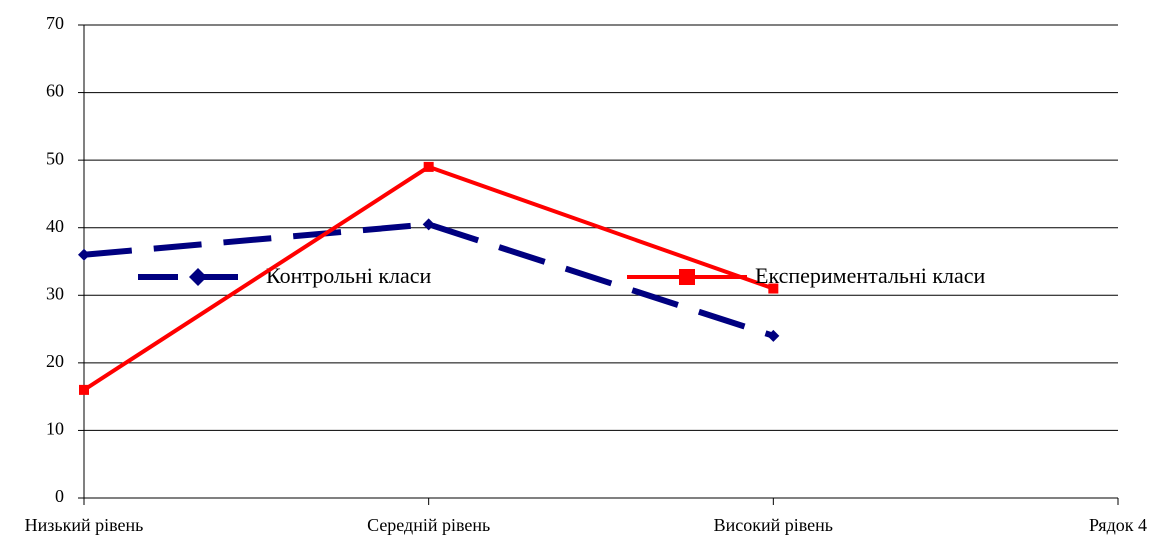 The height and width of the screenshot is (543, 1157). What do you see at coordinates (55, 361) in the screenshot?
I see `y-tick-label: 20` at bounding box center [55, 361].